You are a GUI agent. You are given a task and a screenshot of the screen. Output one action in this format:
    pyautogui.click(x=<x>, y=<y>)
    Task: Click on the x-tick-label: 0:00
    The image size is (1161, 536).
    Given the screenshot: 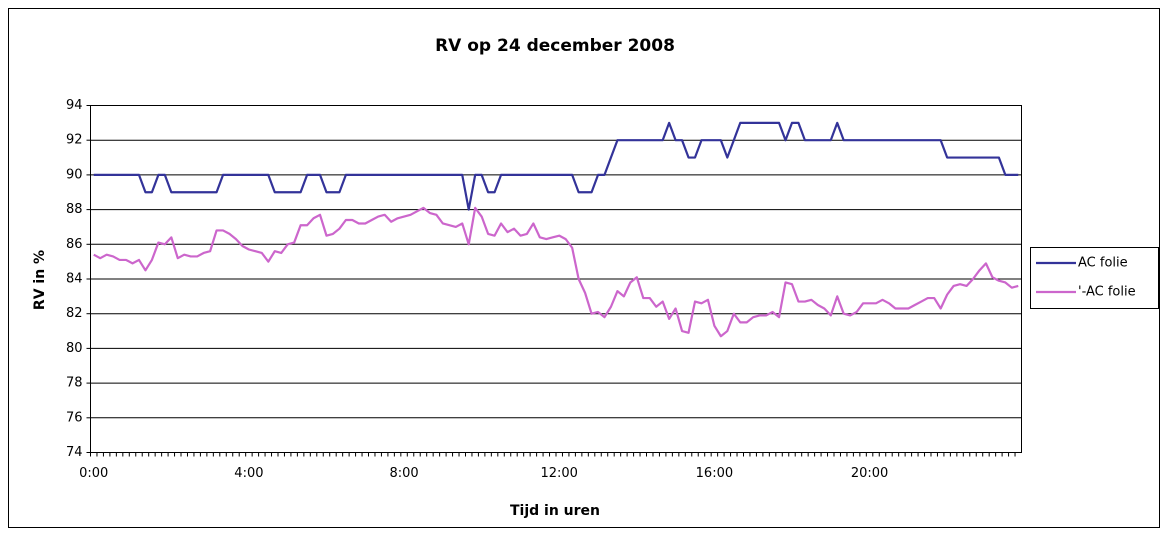 What is the action you would take?
    pyautogui.click(x=93, y=473)
    